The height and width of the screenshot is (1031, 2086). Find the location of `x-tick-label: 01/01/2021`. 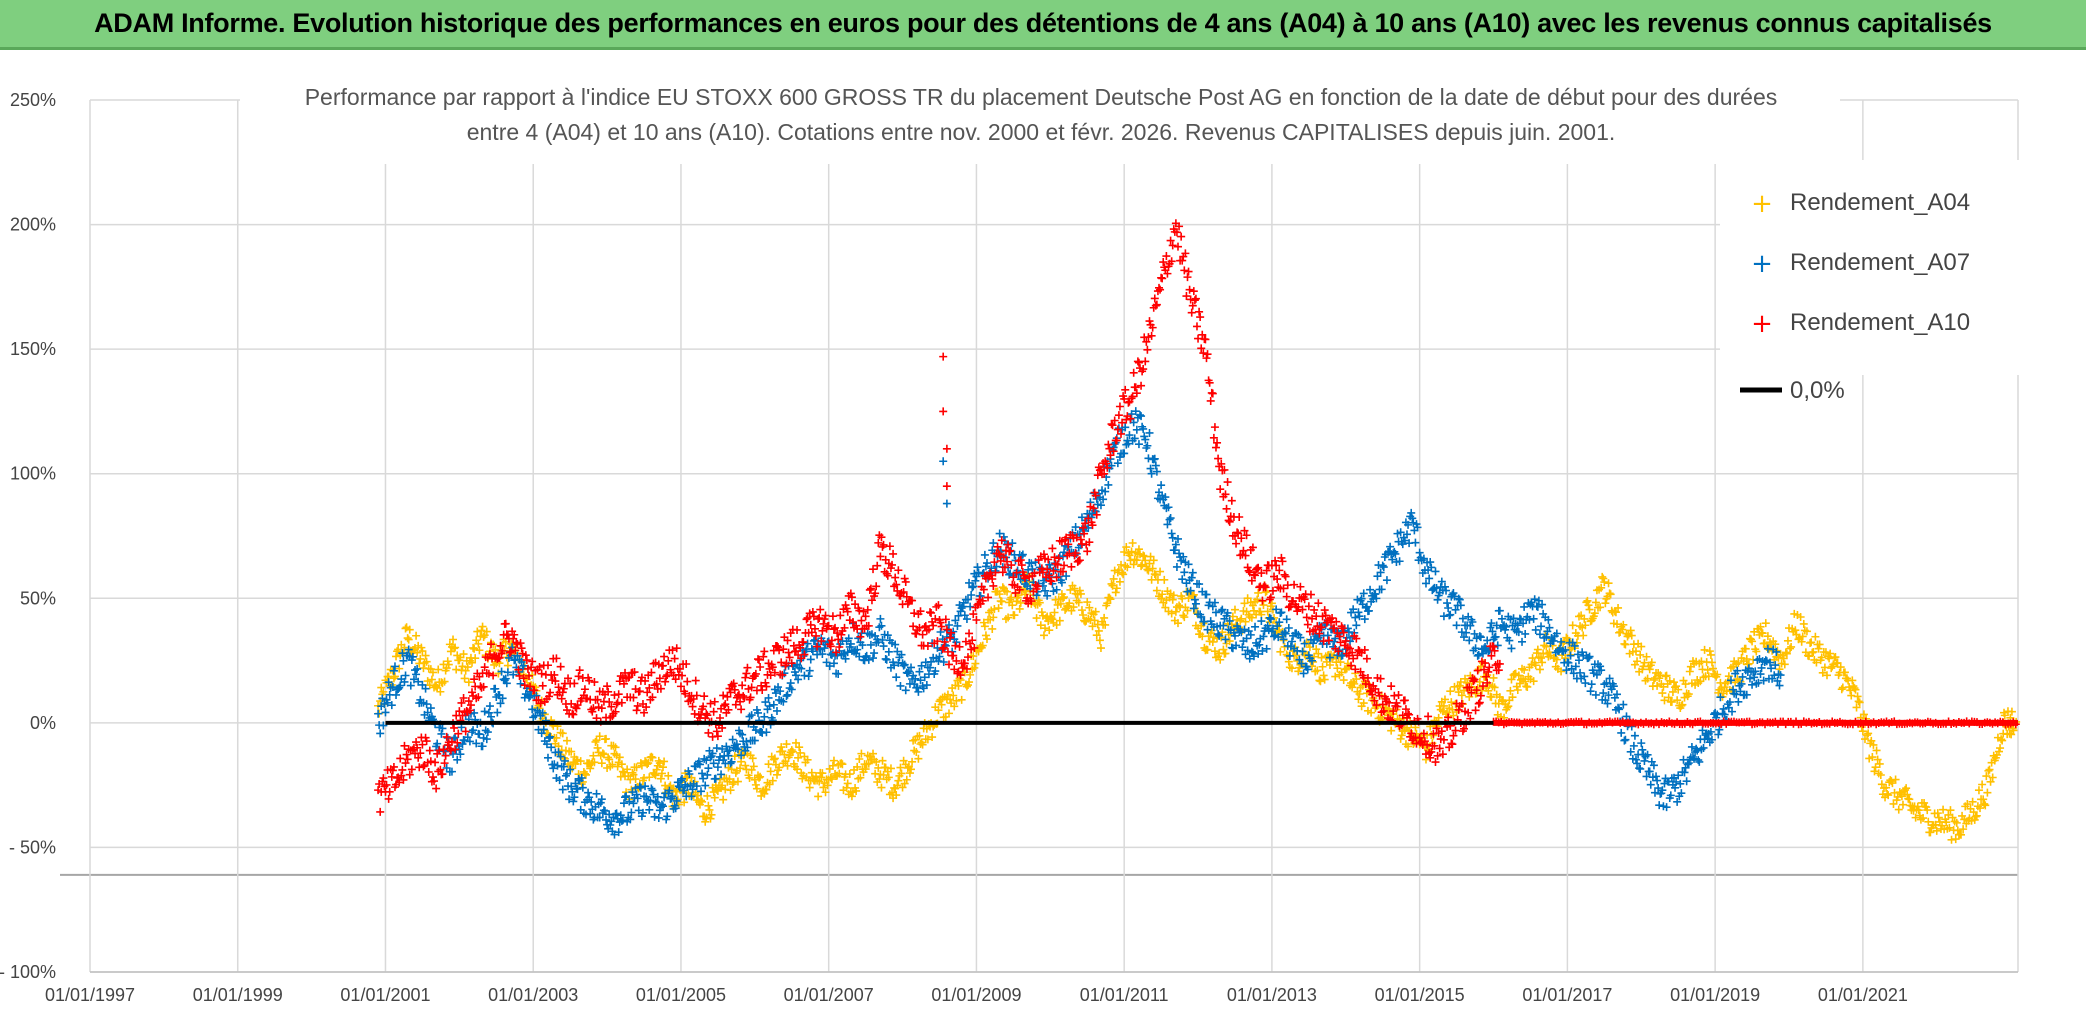

x-tick-label: 01/01/2021 is located at coordinates (1863, 995).